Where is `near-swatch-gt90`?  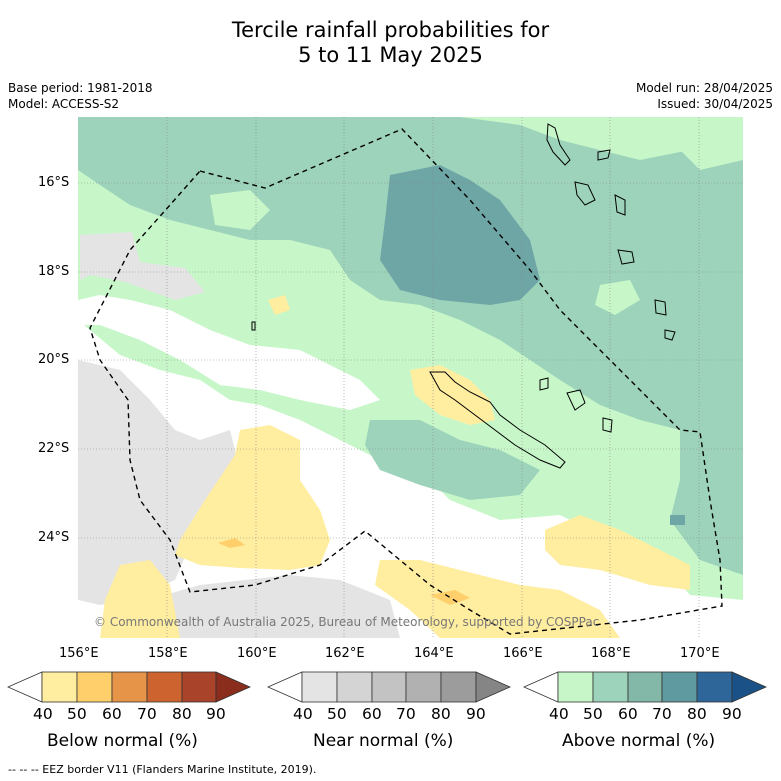
near-swatch-gt90 is located at coordinates (493, 687).